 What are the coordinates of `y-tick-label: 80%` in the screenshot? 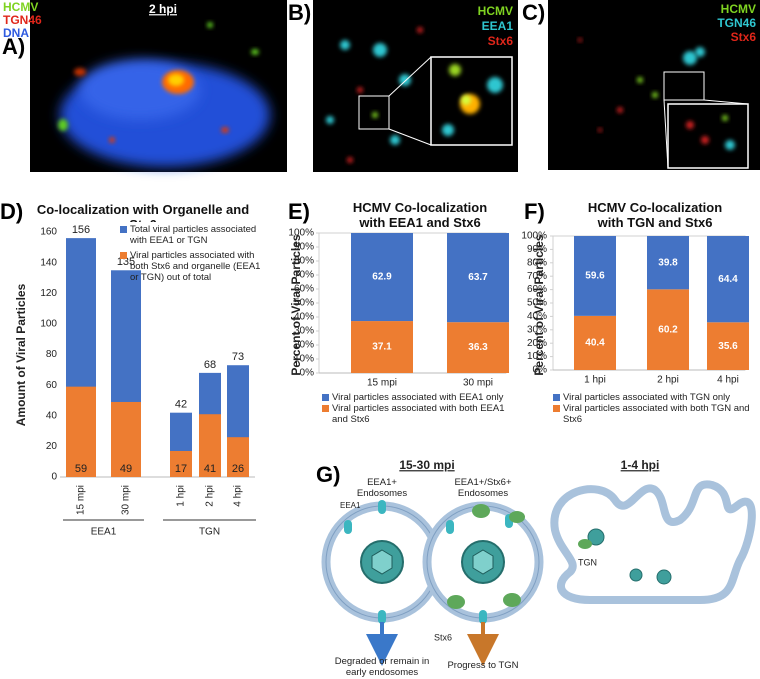 It's located at (304, 261).